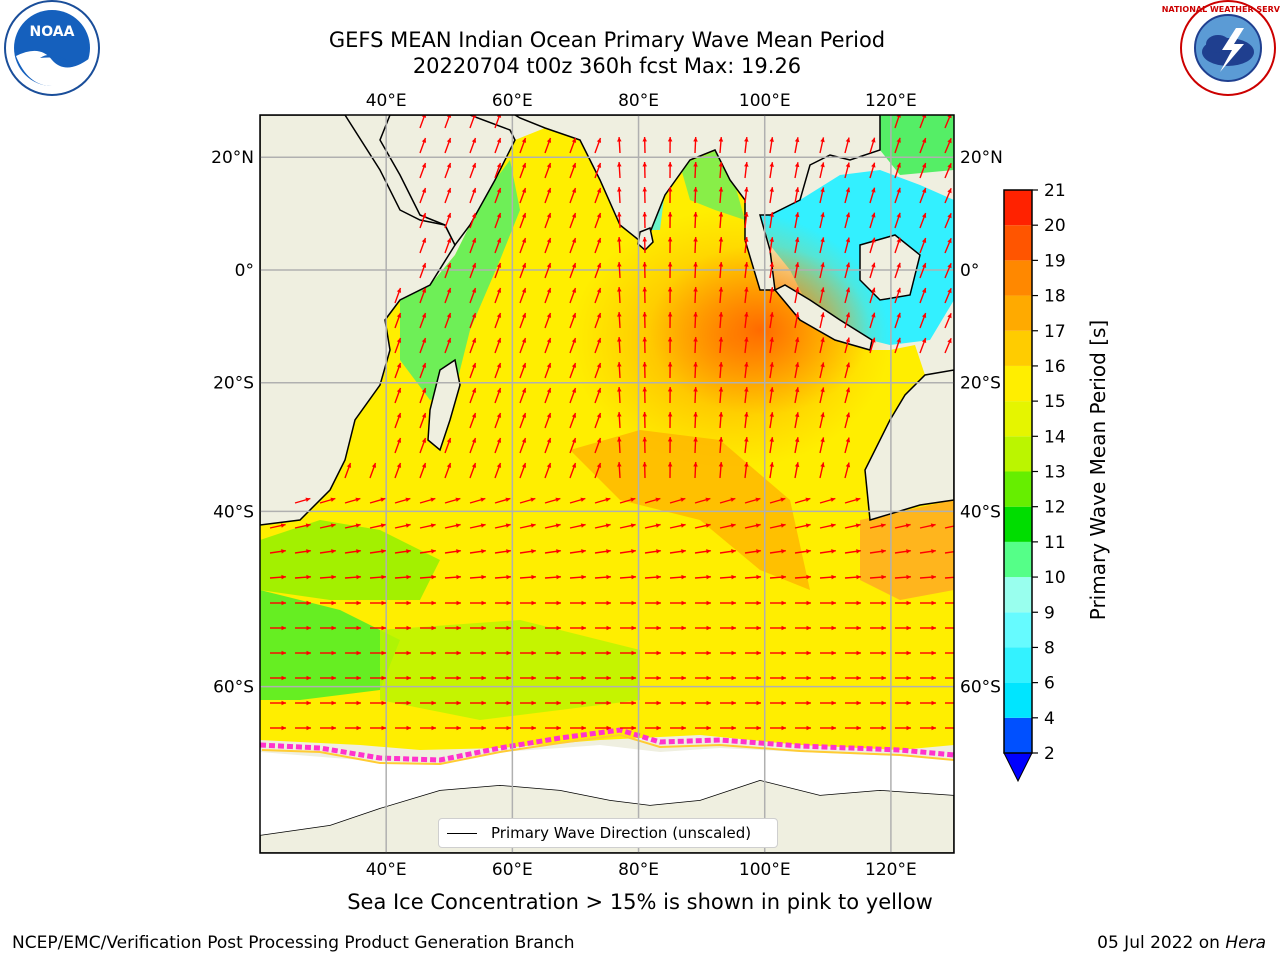 The height and width of the screenshot is (960, 1280). Describe the element at coordinates (1221, 48) in the screenshot. I see `nws-logo: NATIONAL WEATHER SERVICE` at that location.